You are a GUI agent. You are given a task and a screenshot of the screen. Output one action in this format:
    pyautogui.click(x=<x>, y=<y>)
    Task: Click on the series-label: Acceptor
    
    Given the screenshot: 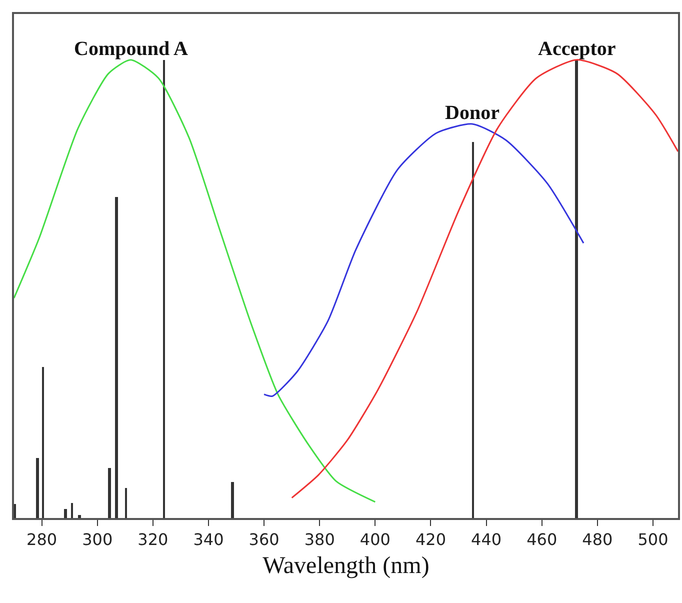 What is the action you would take?
    pyautogui.click(x=577, y=49)
    